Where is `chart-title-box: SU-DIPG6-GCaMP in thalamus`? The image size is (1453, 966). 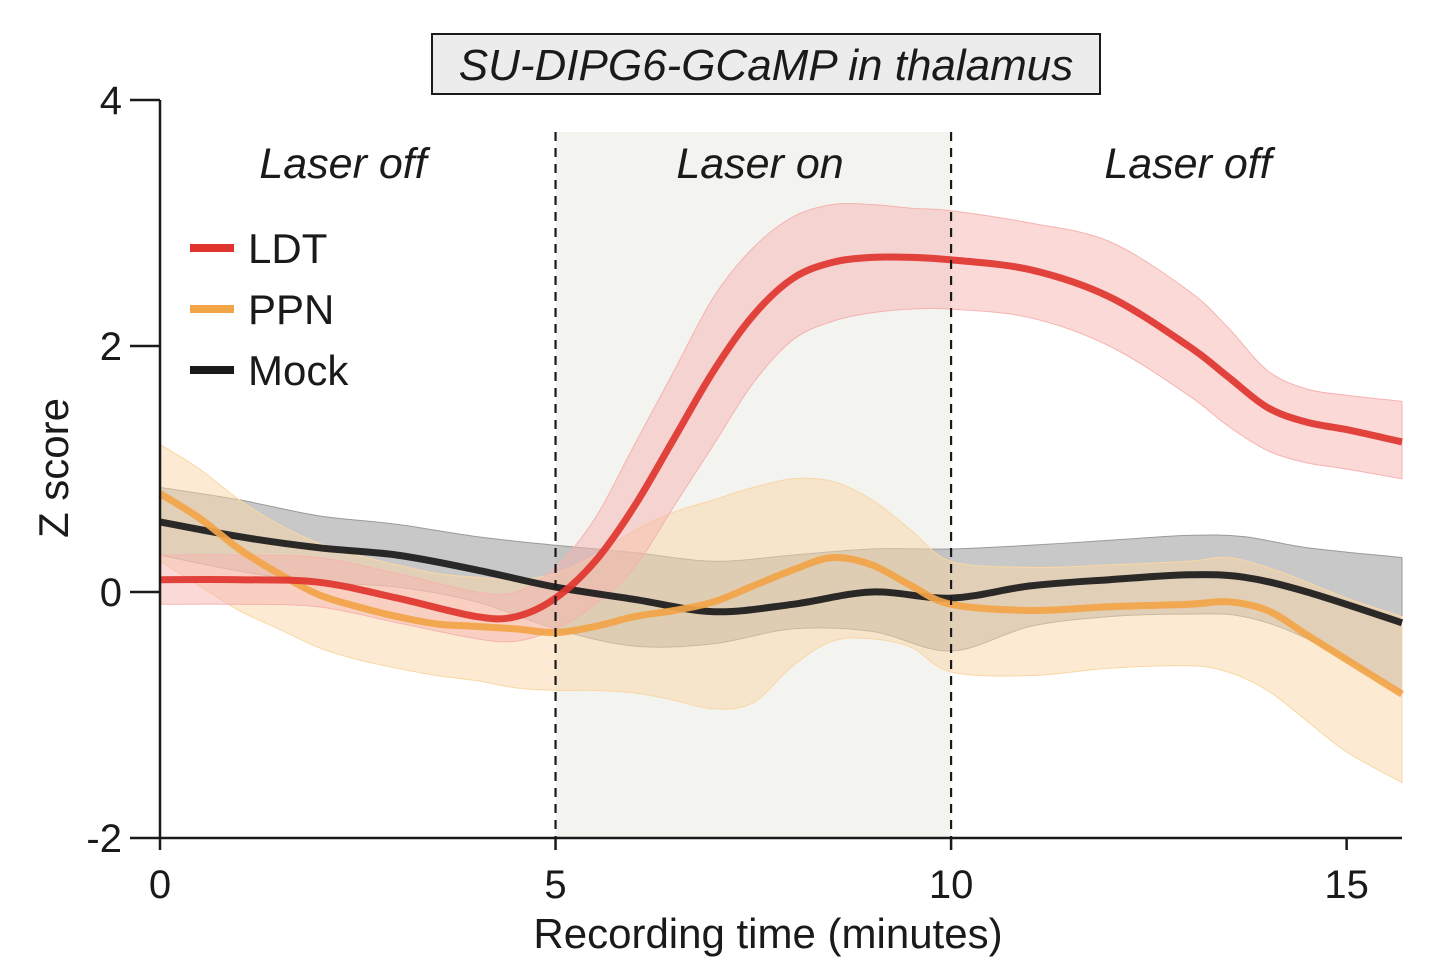 chart-title-box: SU-DIPG6-GCaMP in thalamus is located at coordinates (766, 64).